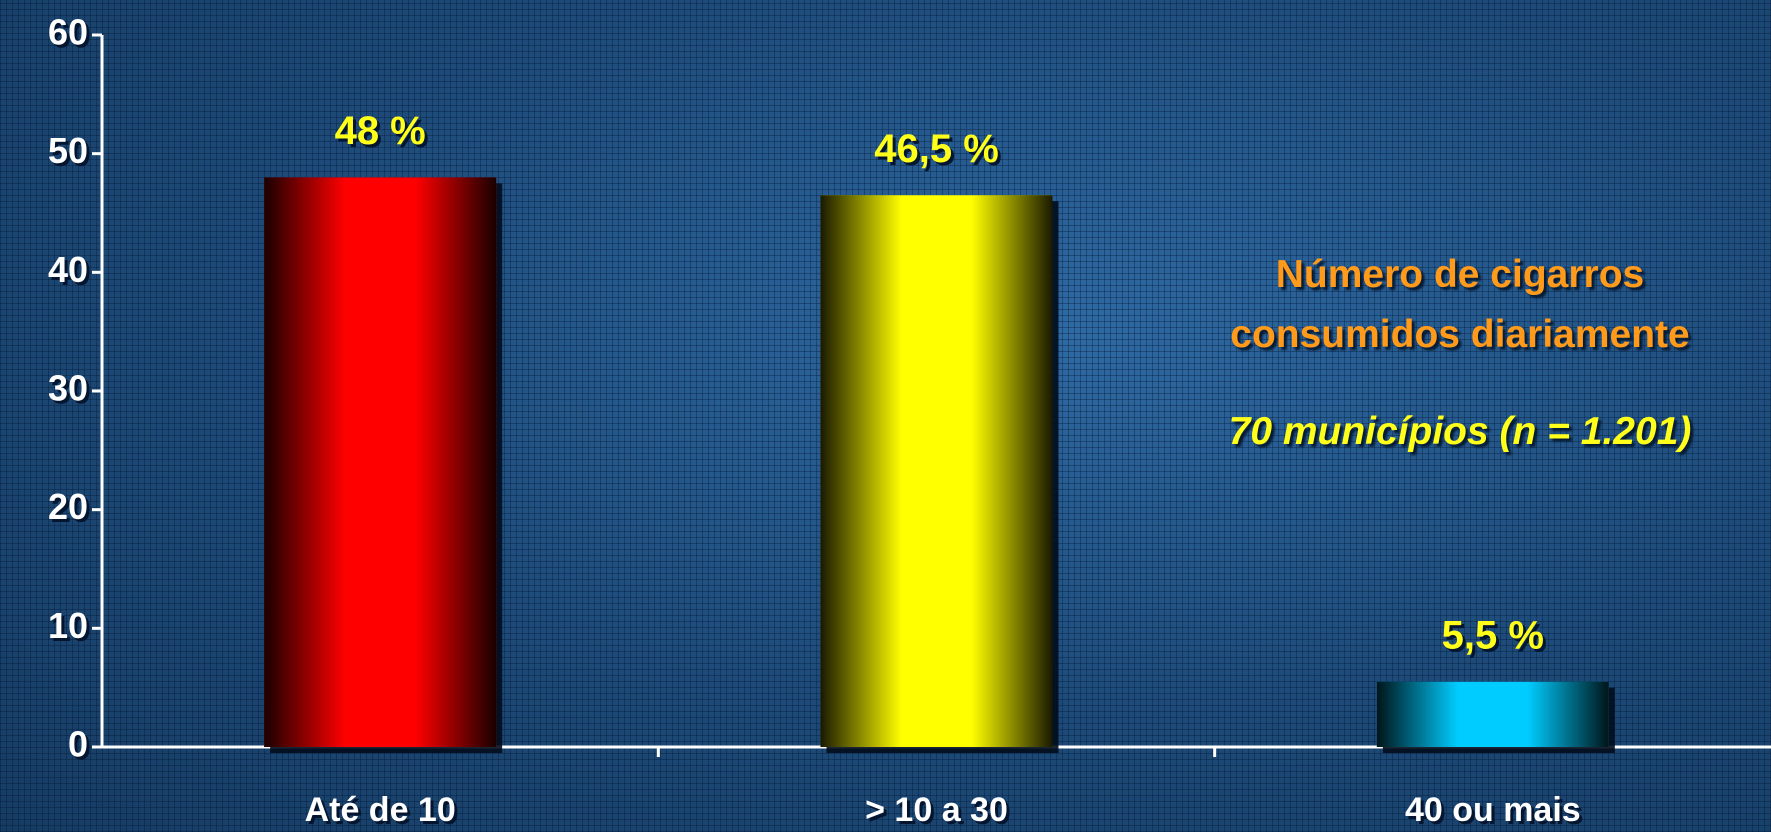  What do you see at coordinates (936, 810) in the screenshot?
I see `x-tick-label: > 10 a 30` at bounding box center [936, 810].